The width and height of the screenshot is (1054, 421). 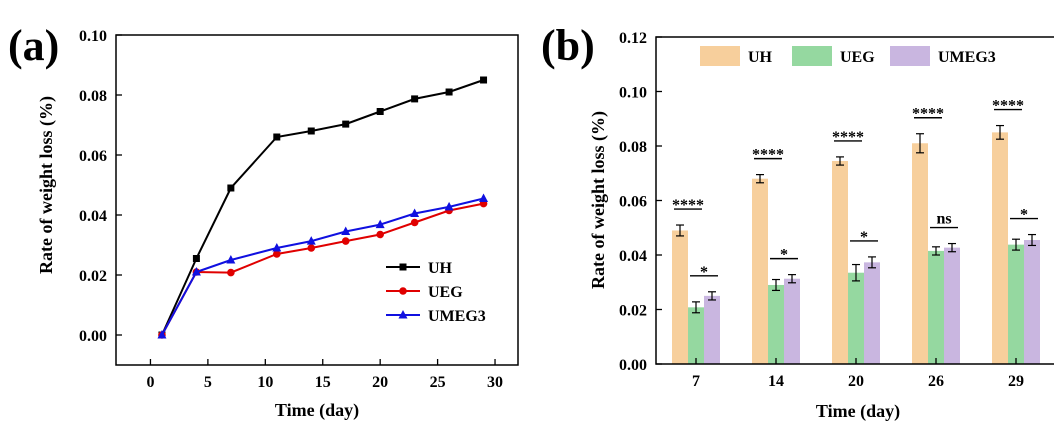 What do you see at coordinates (33, 45) in the screenshot?
I see `panel-a-label: (a)` at bounding box center [33, 45].